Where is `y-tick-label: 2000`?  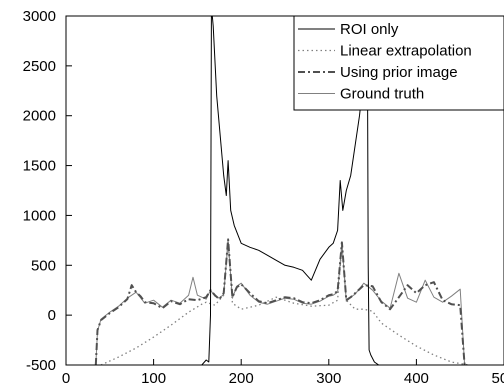
y-tick-label: 2000 is located at coordinates (39, 116).